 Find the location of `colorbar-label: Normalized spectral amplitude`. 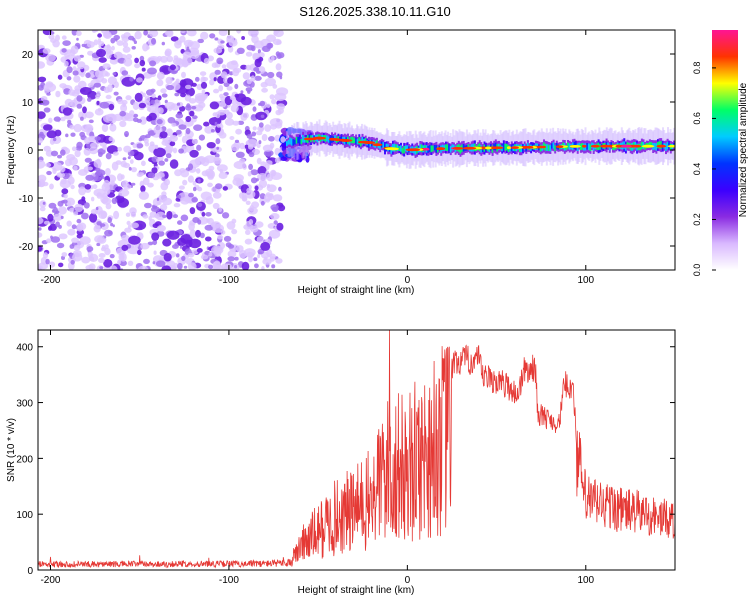

colorbar-label: Normalized spectral amplitude is located at coordinates (743, 149).